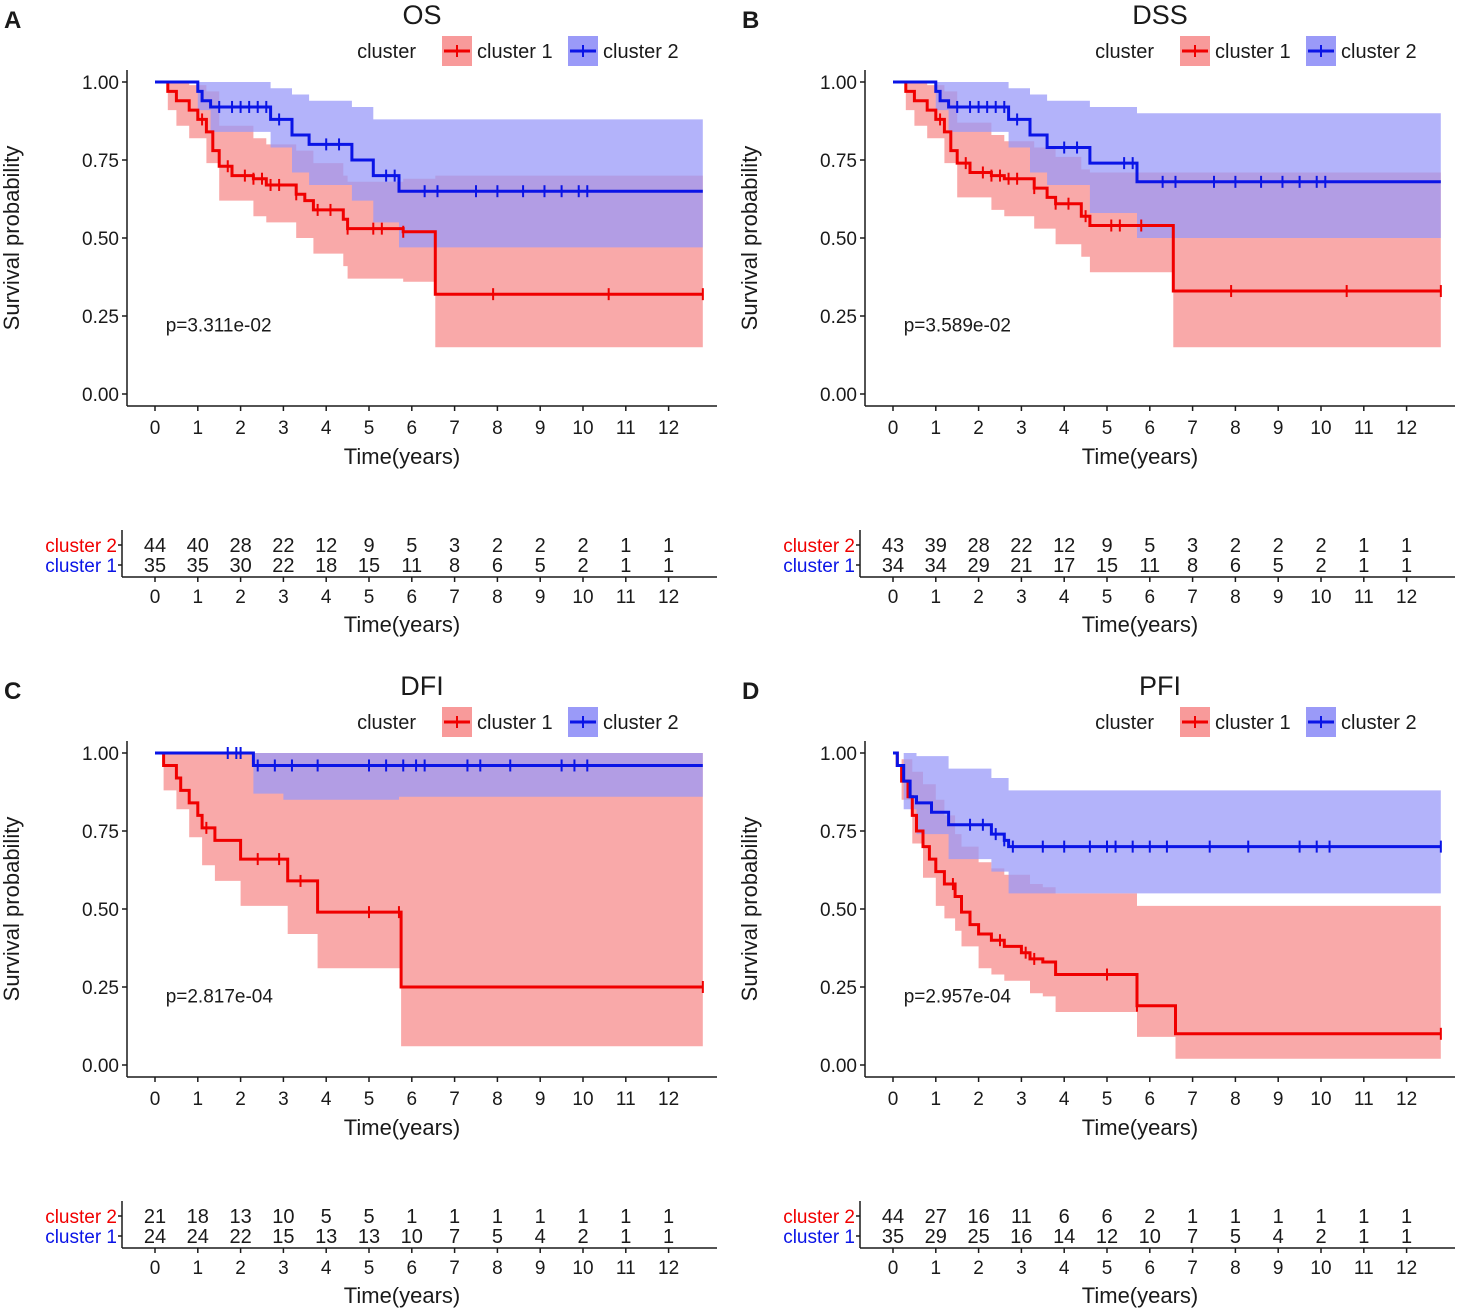  Describe the element at coordinates (936, 1217) in the screenshot. I see `risk-count-cluster-2: 27` at that location.